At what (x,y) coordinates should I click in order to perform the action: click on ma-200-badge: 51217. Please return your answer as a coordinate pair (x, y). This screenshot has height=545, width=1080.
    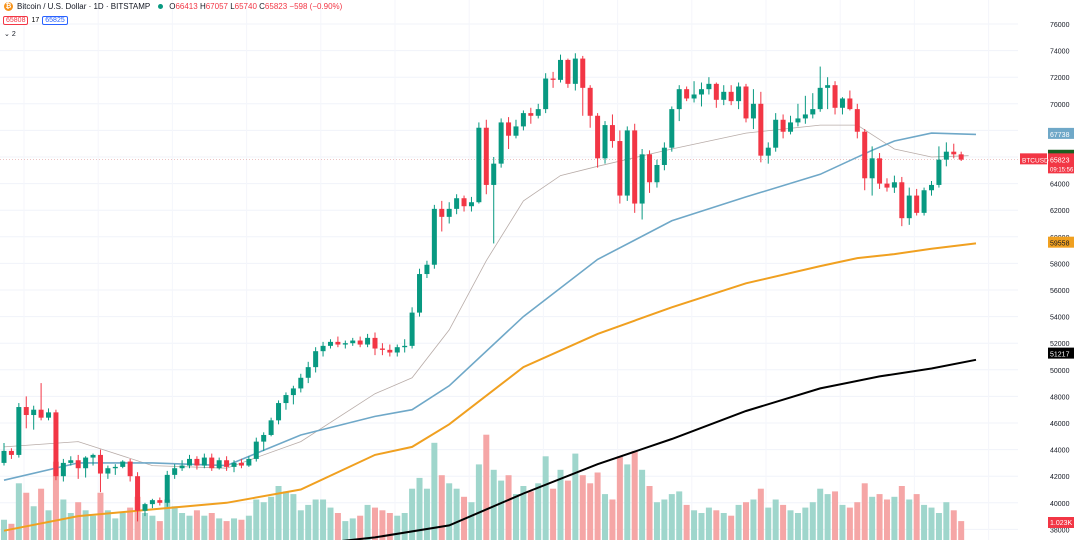
    Looking at the image, I should click on (1061, 353).